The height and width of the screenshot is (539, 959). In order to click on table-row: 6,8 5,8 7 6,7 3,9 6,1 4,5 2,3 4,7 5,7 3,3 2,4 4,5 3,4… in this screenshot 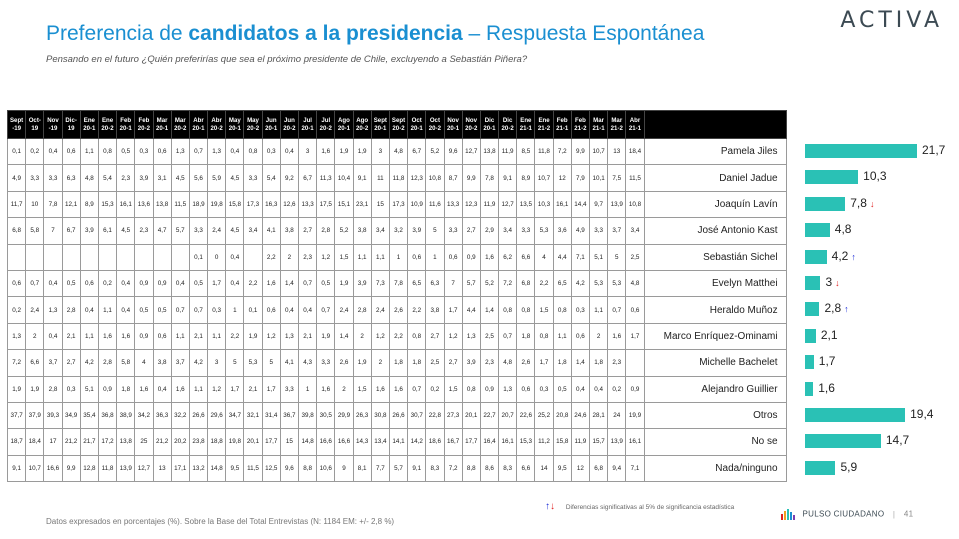, I will do `click(396, 231)`.